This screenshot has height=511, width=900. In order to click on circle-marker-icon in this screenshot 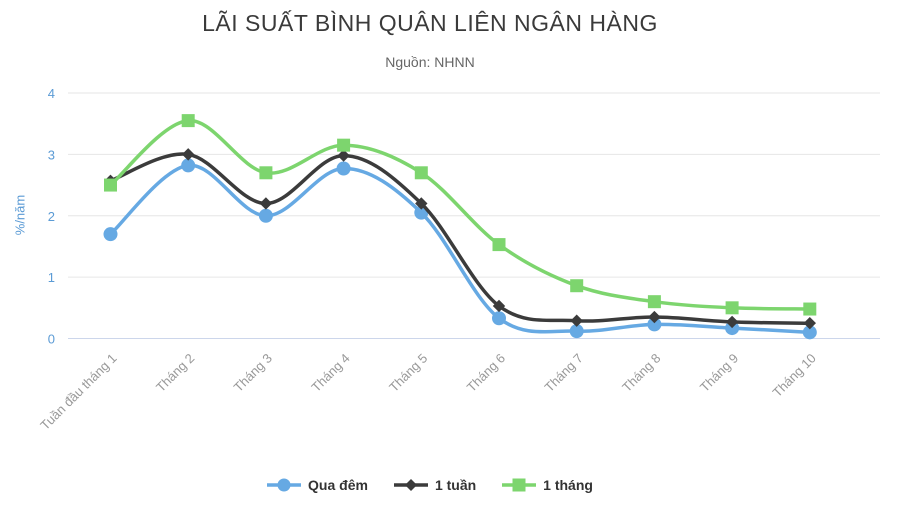, I will do `click(284, 485)`.